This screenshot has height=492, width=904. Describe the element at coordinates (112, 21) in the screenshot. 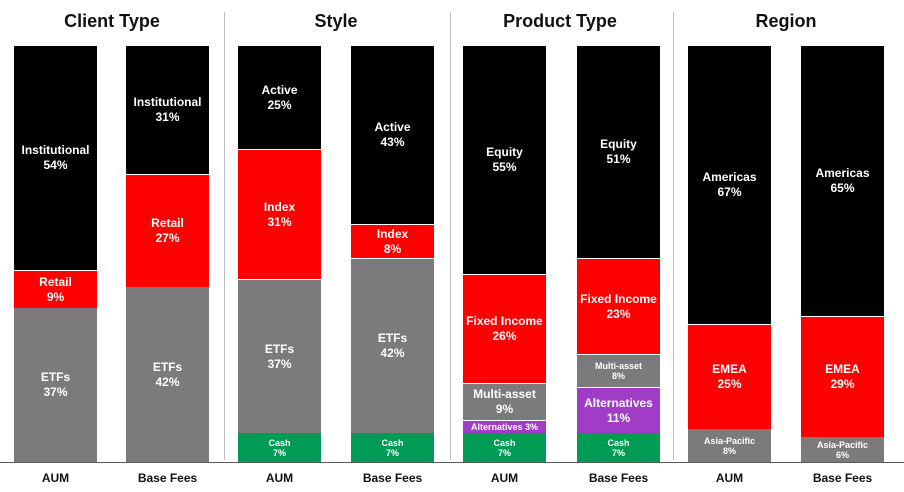

I see `panel-title-client-type: Client Type` at that location.